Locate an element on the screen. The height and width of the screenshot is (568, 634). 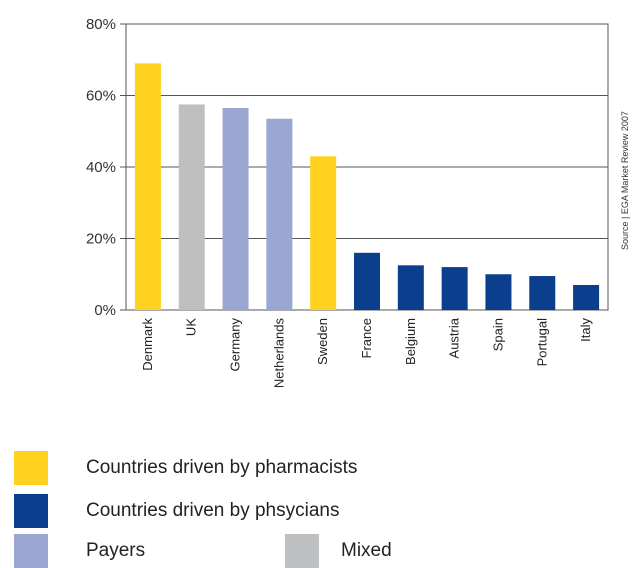
legend-label-physicians: Countries driven by phsycians is located at coordinates (213, 510).